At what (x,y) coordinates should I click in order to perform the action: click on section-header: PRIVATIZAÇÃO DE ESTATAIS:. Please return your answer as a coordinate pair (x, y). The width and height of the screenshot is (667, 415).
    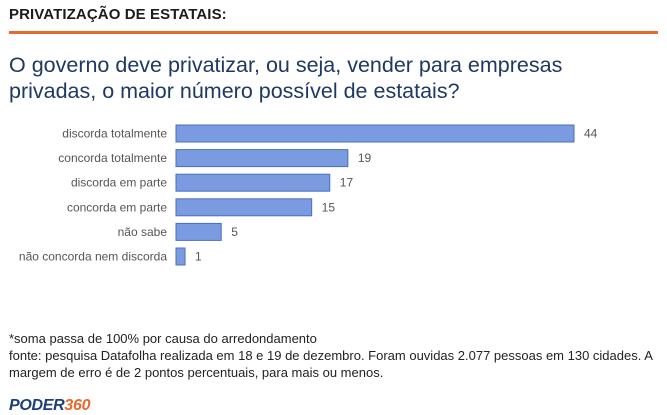
    Looking at the image, I should click on (118, 14).